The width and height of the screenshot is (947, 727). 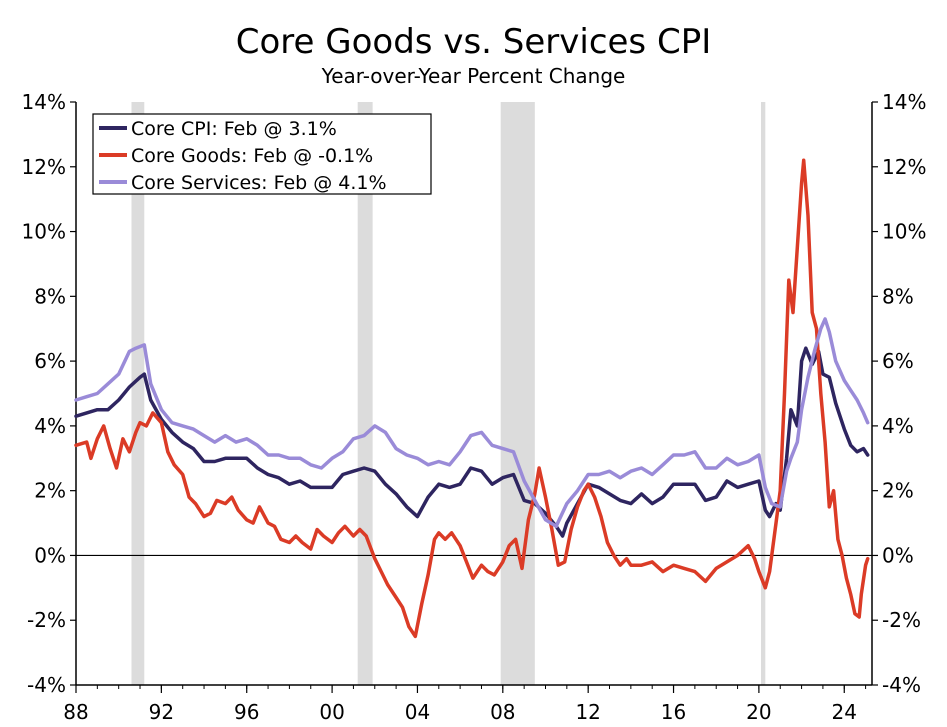 I want to click on y-tick-label-left: 10%, so click(x=44, y=232).